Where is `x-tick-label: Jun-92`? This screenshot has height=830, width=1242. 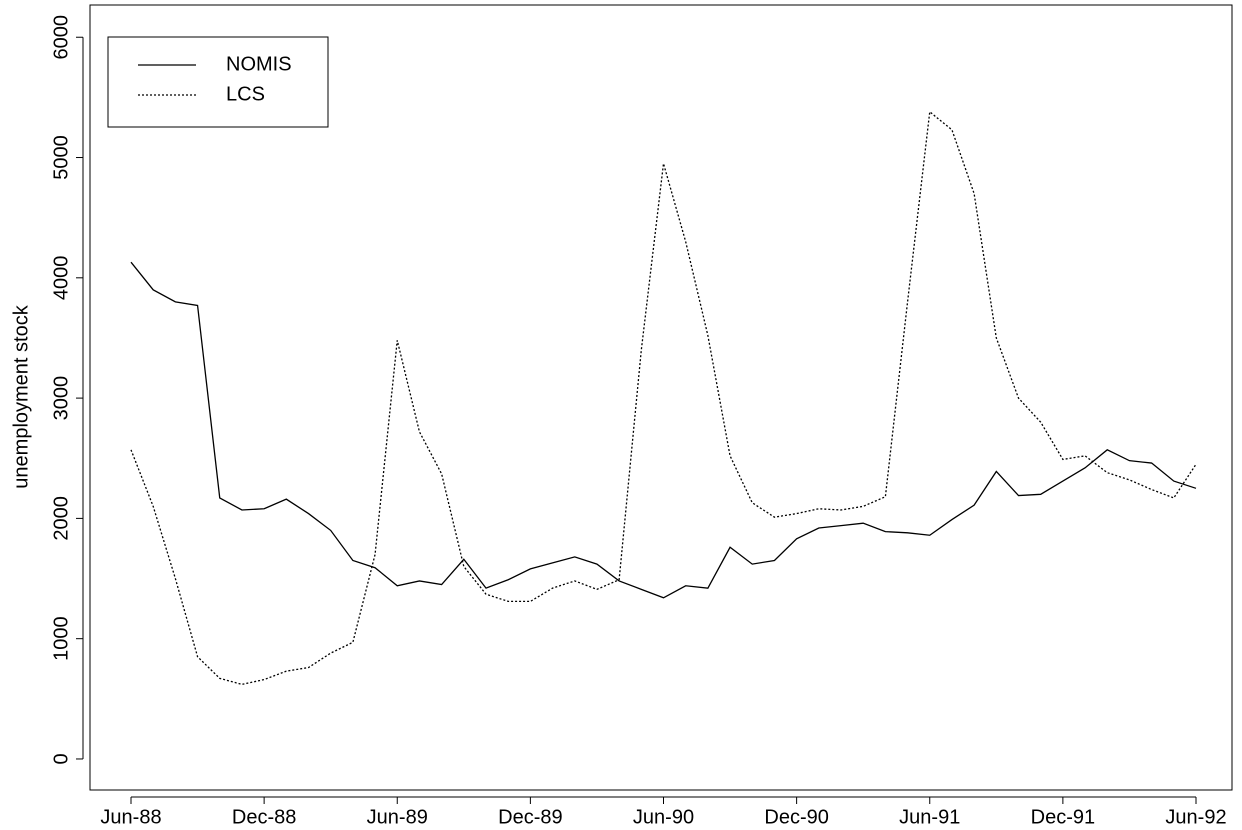 x-tick-label: Jun-92 is located at coordinates (1195, 817).